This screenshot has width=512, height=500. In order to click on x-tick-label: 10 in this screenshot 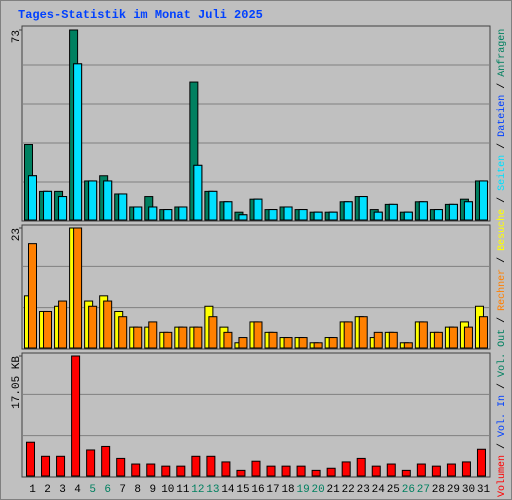, I will do `click(167, 490)`.